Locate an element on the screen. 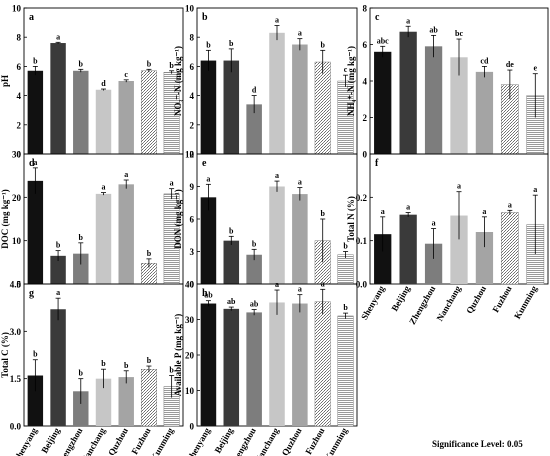 The height and width of the screenshot is (456, 550). panel-e-sig-letter-5: b is located at coordinates (322, 213).